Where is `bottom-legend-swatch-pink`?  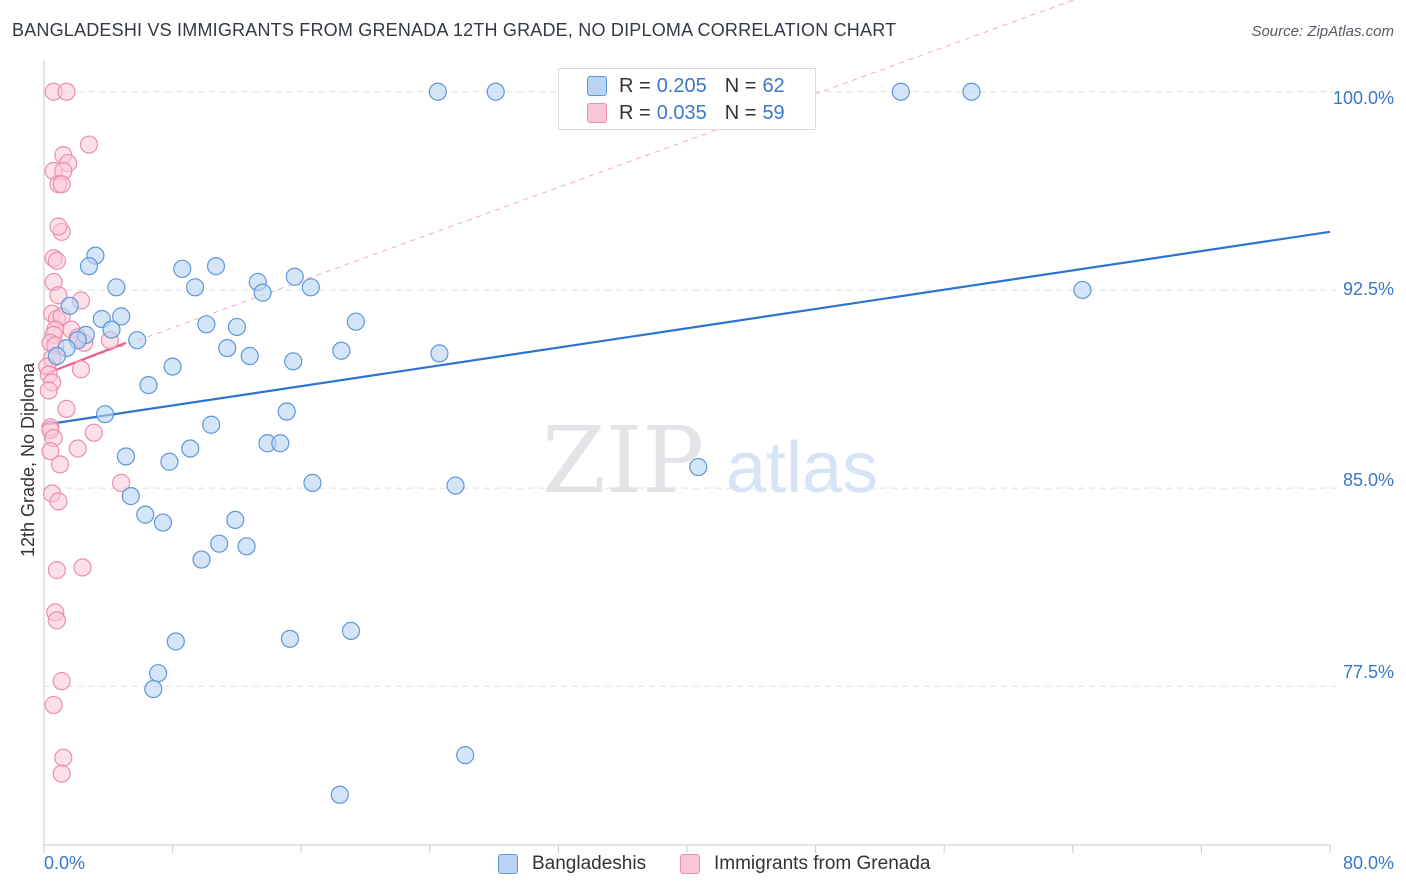
bottom-legend-swatch-pink is located at coordinates (690, 864).